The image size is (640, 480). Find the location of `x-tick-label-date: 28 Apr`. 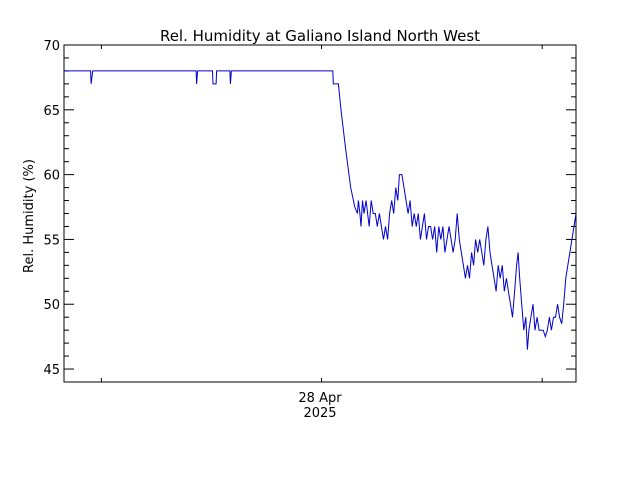

x-tick-label-date: 28 Apr is located at coordinates (320, 398).